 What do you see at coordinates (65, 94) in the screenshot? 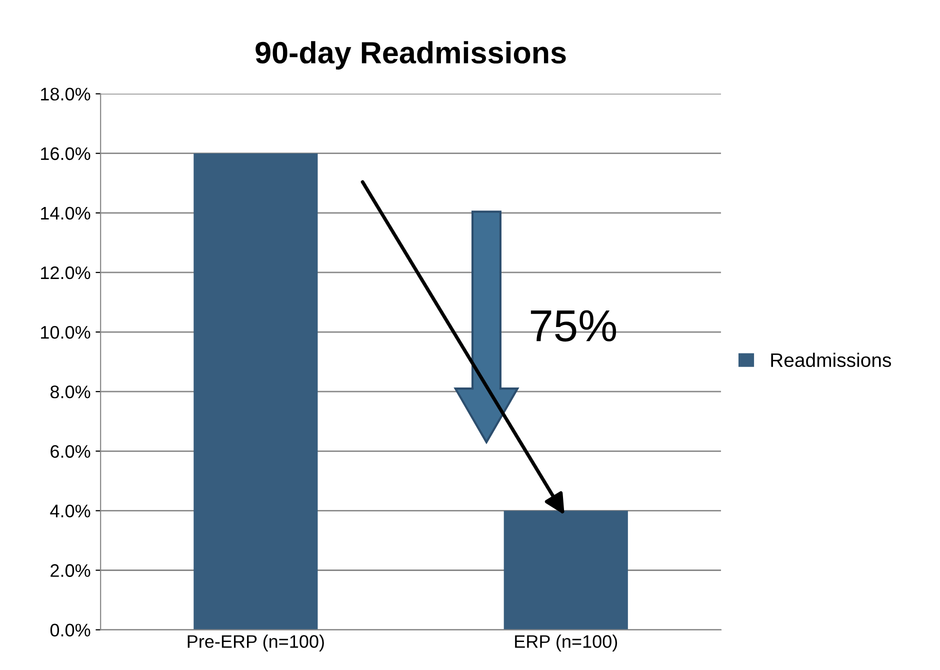
I see `y-tick-label: 18.0%` at bounding box center [65, 94].